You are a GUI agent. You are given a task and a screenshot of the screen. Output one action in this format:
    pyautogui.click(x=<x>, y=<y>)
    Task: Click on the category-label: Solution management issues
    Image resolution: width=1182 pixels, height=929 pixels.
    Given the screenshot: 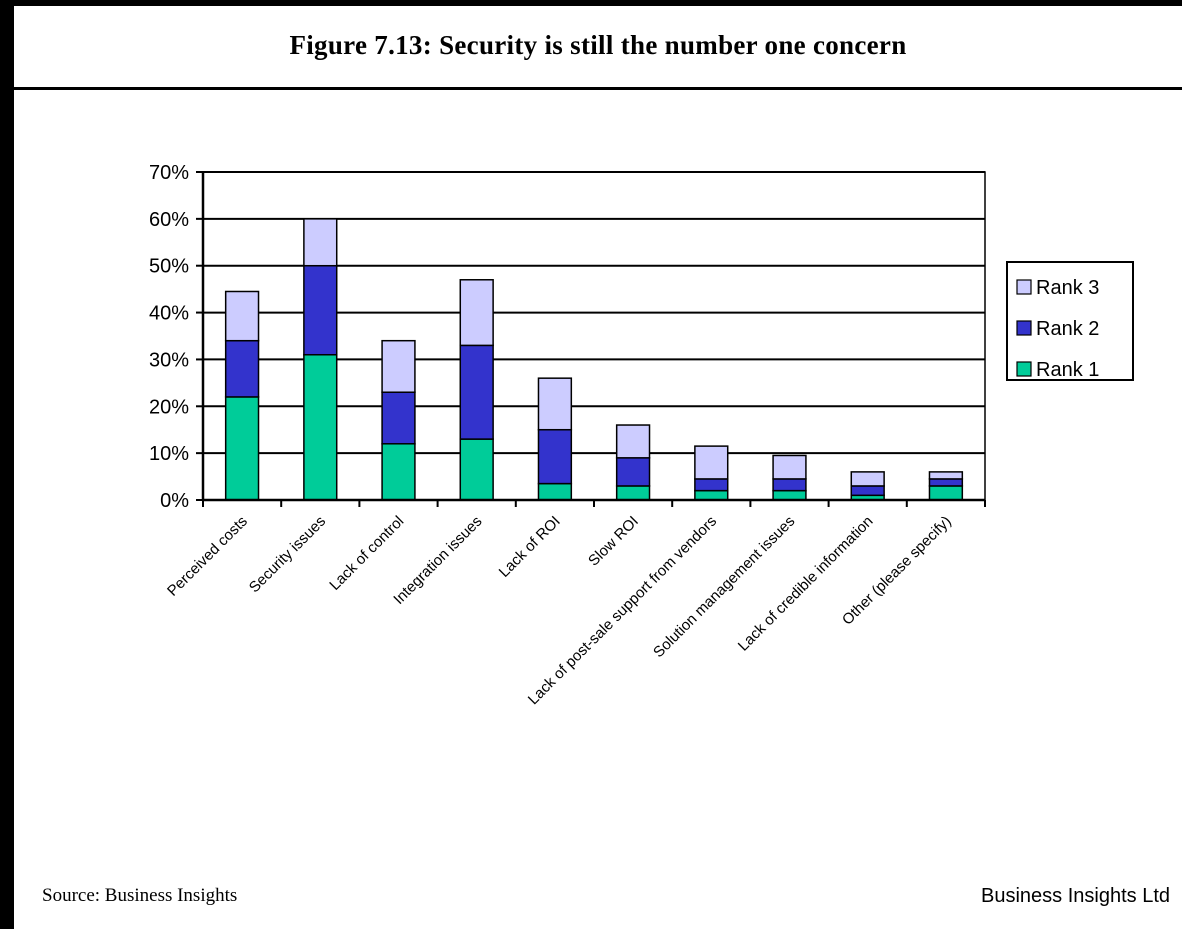 What is the action you would take?
    pyautogui.click(x=724, y=587)
    